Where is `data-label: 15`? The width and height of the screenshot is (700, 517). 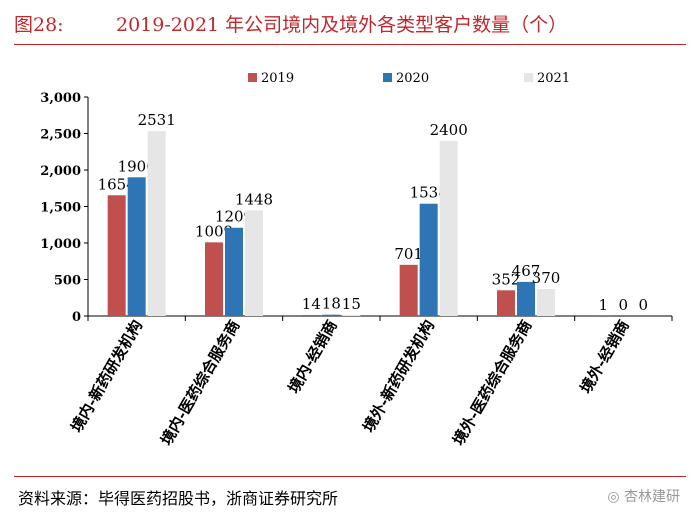 data-label: 15 is located at coordinates (351, 304).